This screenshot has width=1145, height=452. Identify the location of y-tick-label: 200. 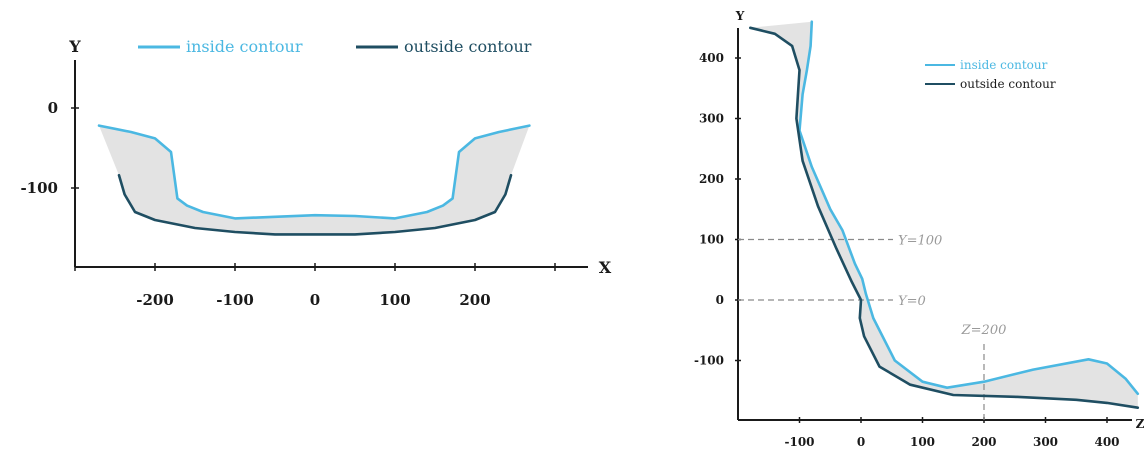
(711, 179).